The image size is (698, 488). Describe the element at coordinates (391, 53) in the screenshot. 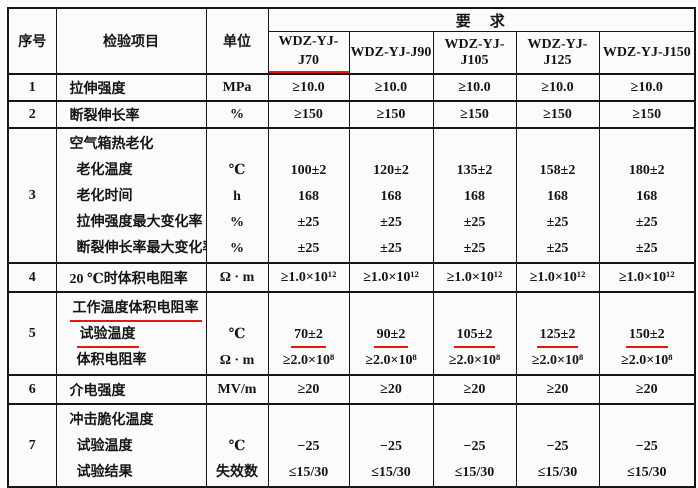

I see `model-header-1: WDZ-YJ-J90` at that location.